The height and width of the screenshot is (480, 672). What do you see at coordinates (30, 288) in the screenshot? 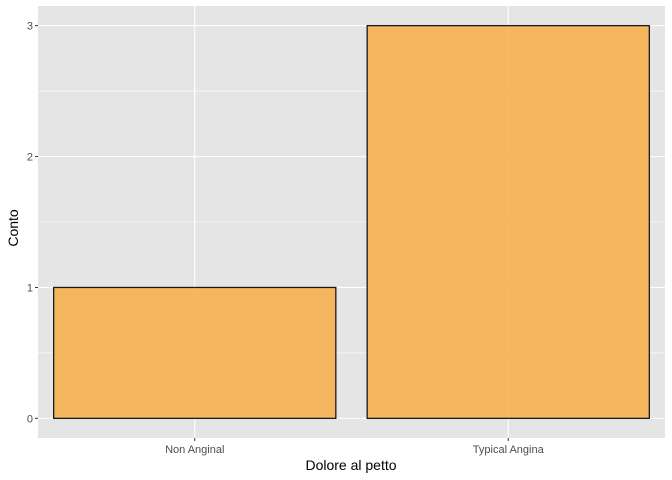
I see `y-tick-label: 1` at bounding box center [30, 288].